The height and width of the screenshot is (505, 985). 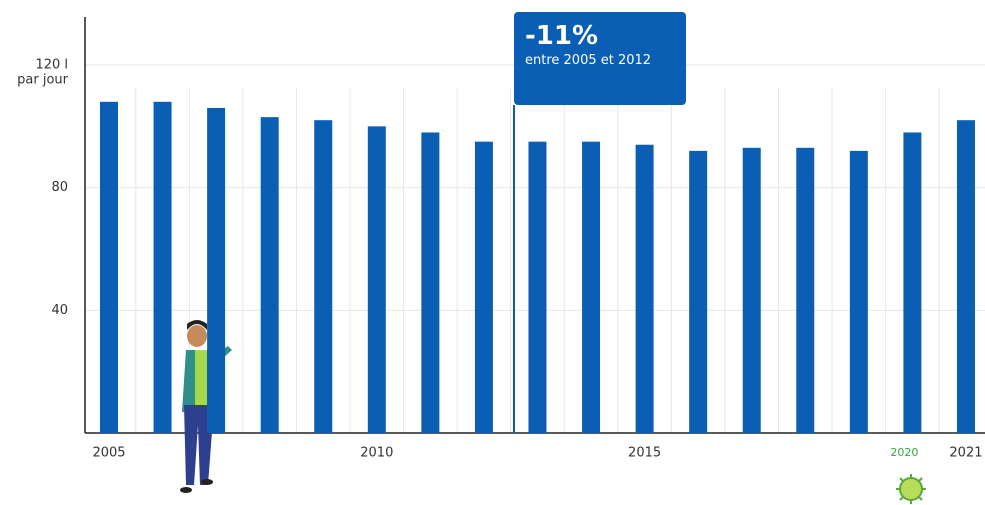 What do you see at coordinates (562, 36) in the screenshot?
I see `annotation-value: -11%` at bounding box center [562, 36].